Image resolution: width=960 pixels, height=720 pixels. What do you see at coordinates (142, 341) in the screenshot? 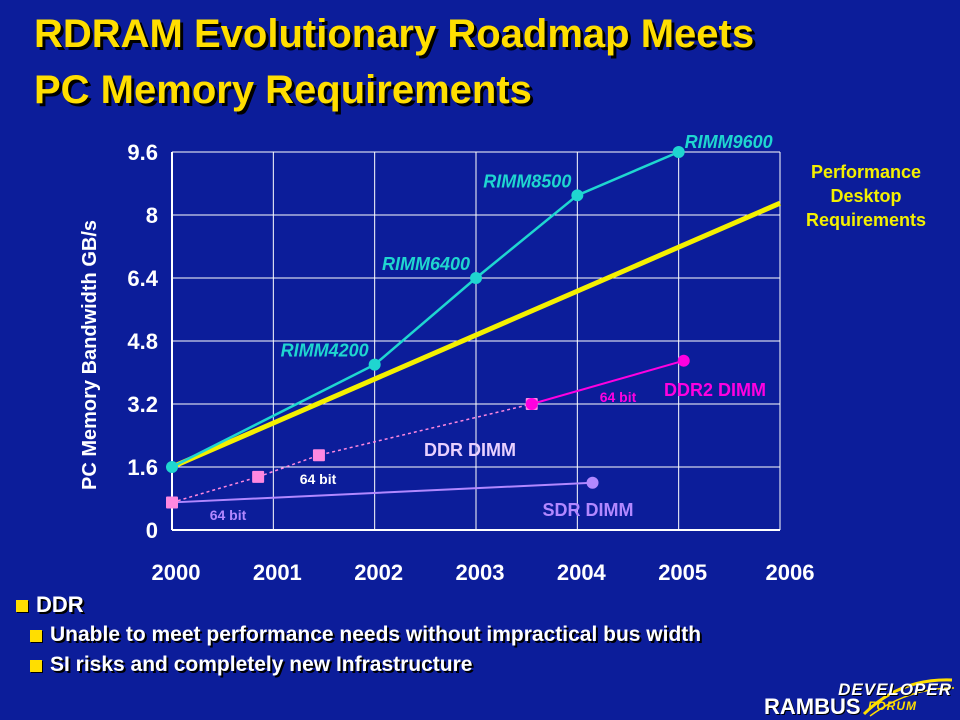
I see `y-tick-label: 4.8` at bounding box center [142, 341].